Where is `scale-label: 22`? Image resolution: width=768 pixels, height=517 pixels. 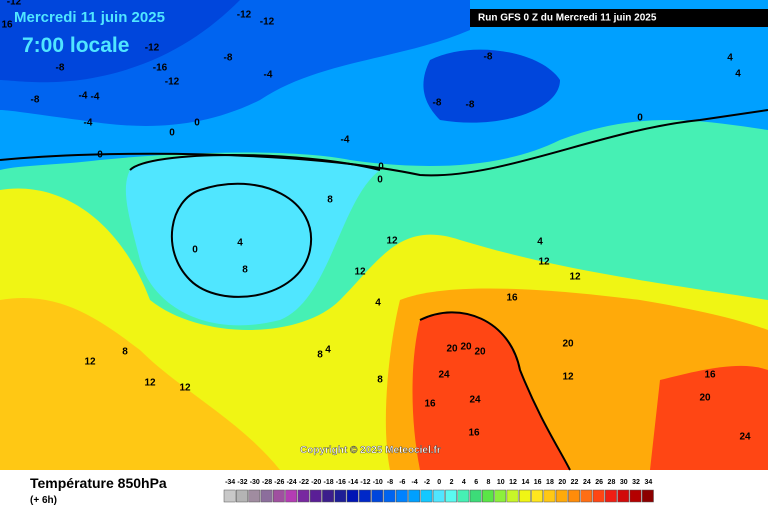
scale-label: 22 is located at coordinates (575, 482).